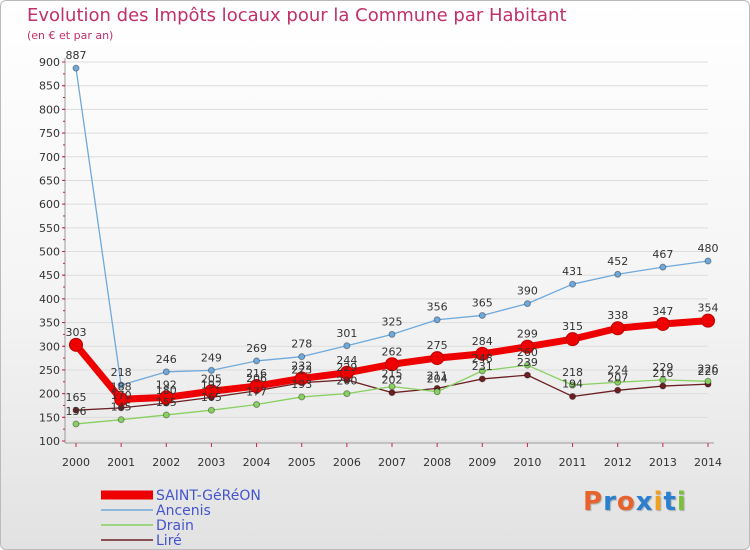 The image size is (750, 550). What do you see at coordinates (49, 157) in the screenshot?
I see `y-tick-label: 700` at bounding box center [49, 157].